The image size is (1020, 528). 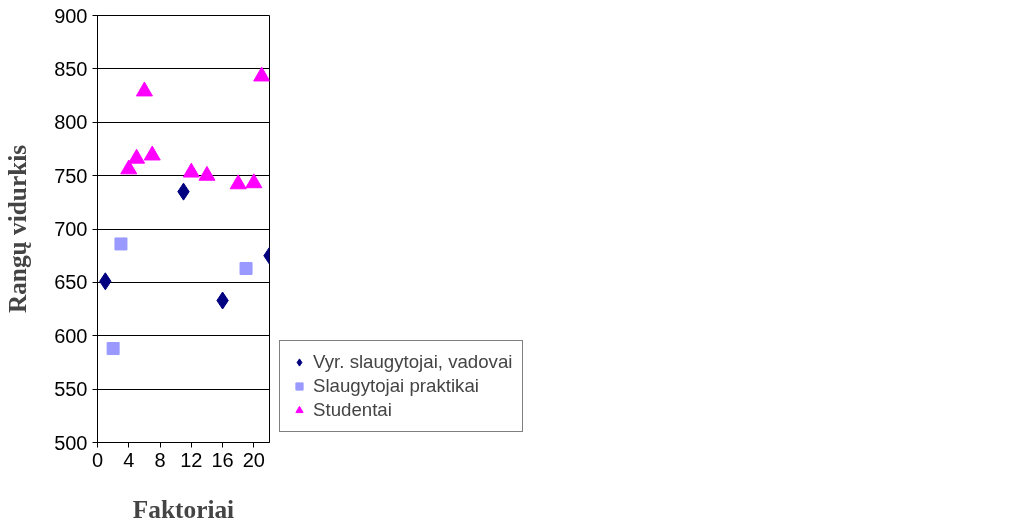 What do you see at coordinates (413, 362) in the screenshot?
I see `legend-label: Vyr. slaugytojai, vadovai` at bounding box center [413, 362].